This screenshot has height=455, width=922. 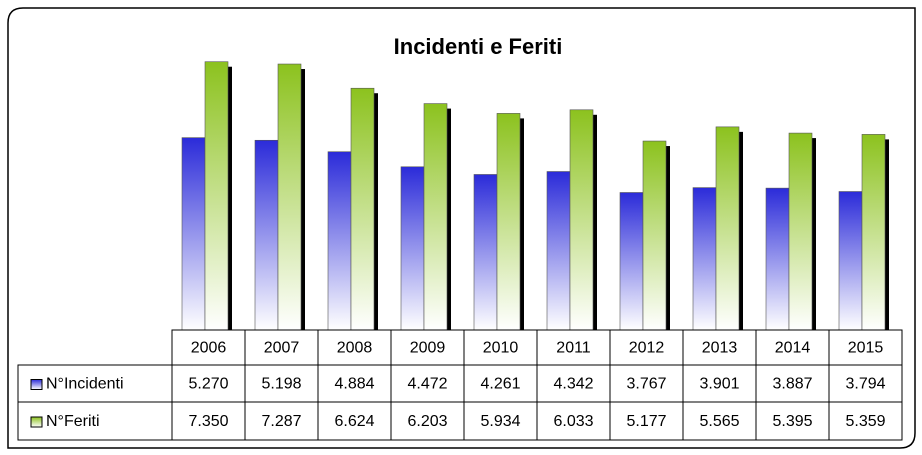 I want to click on table-cell: 5.934, so click(x=500, y=421).